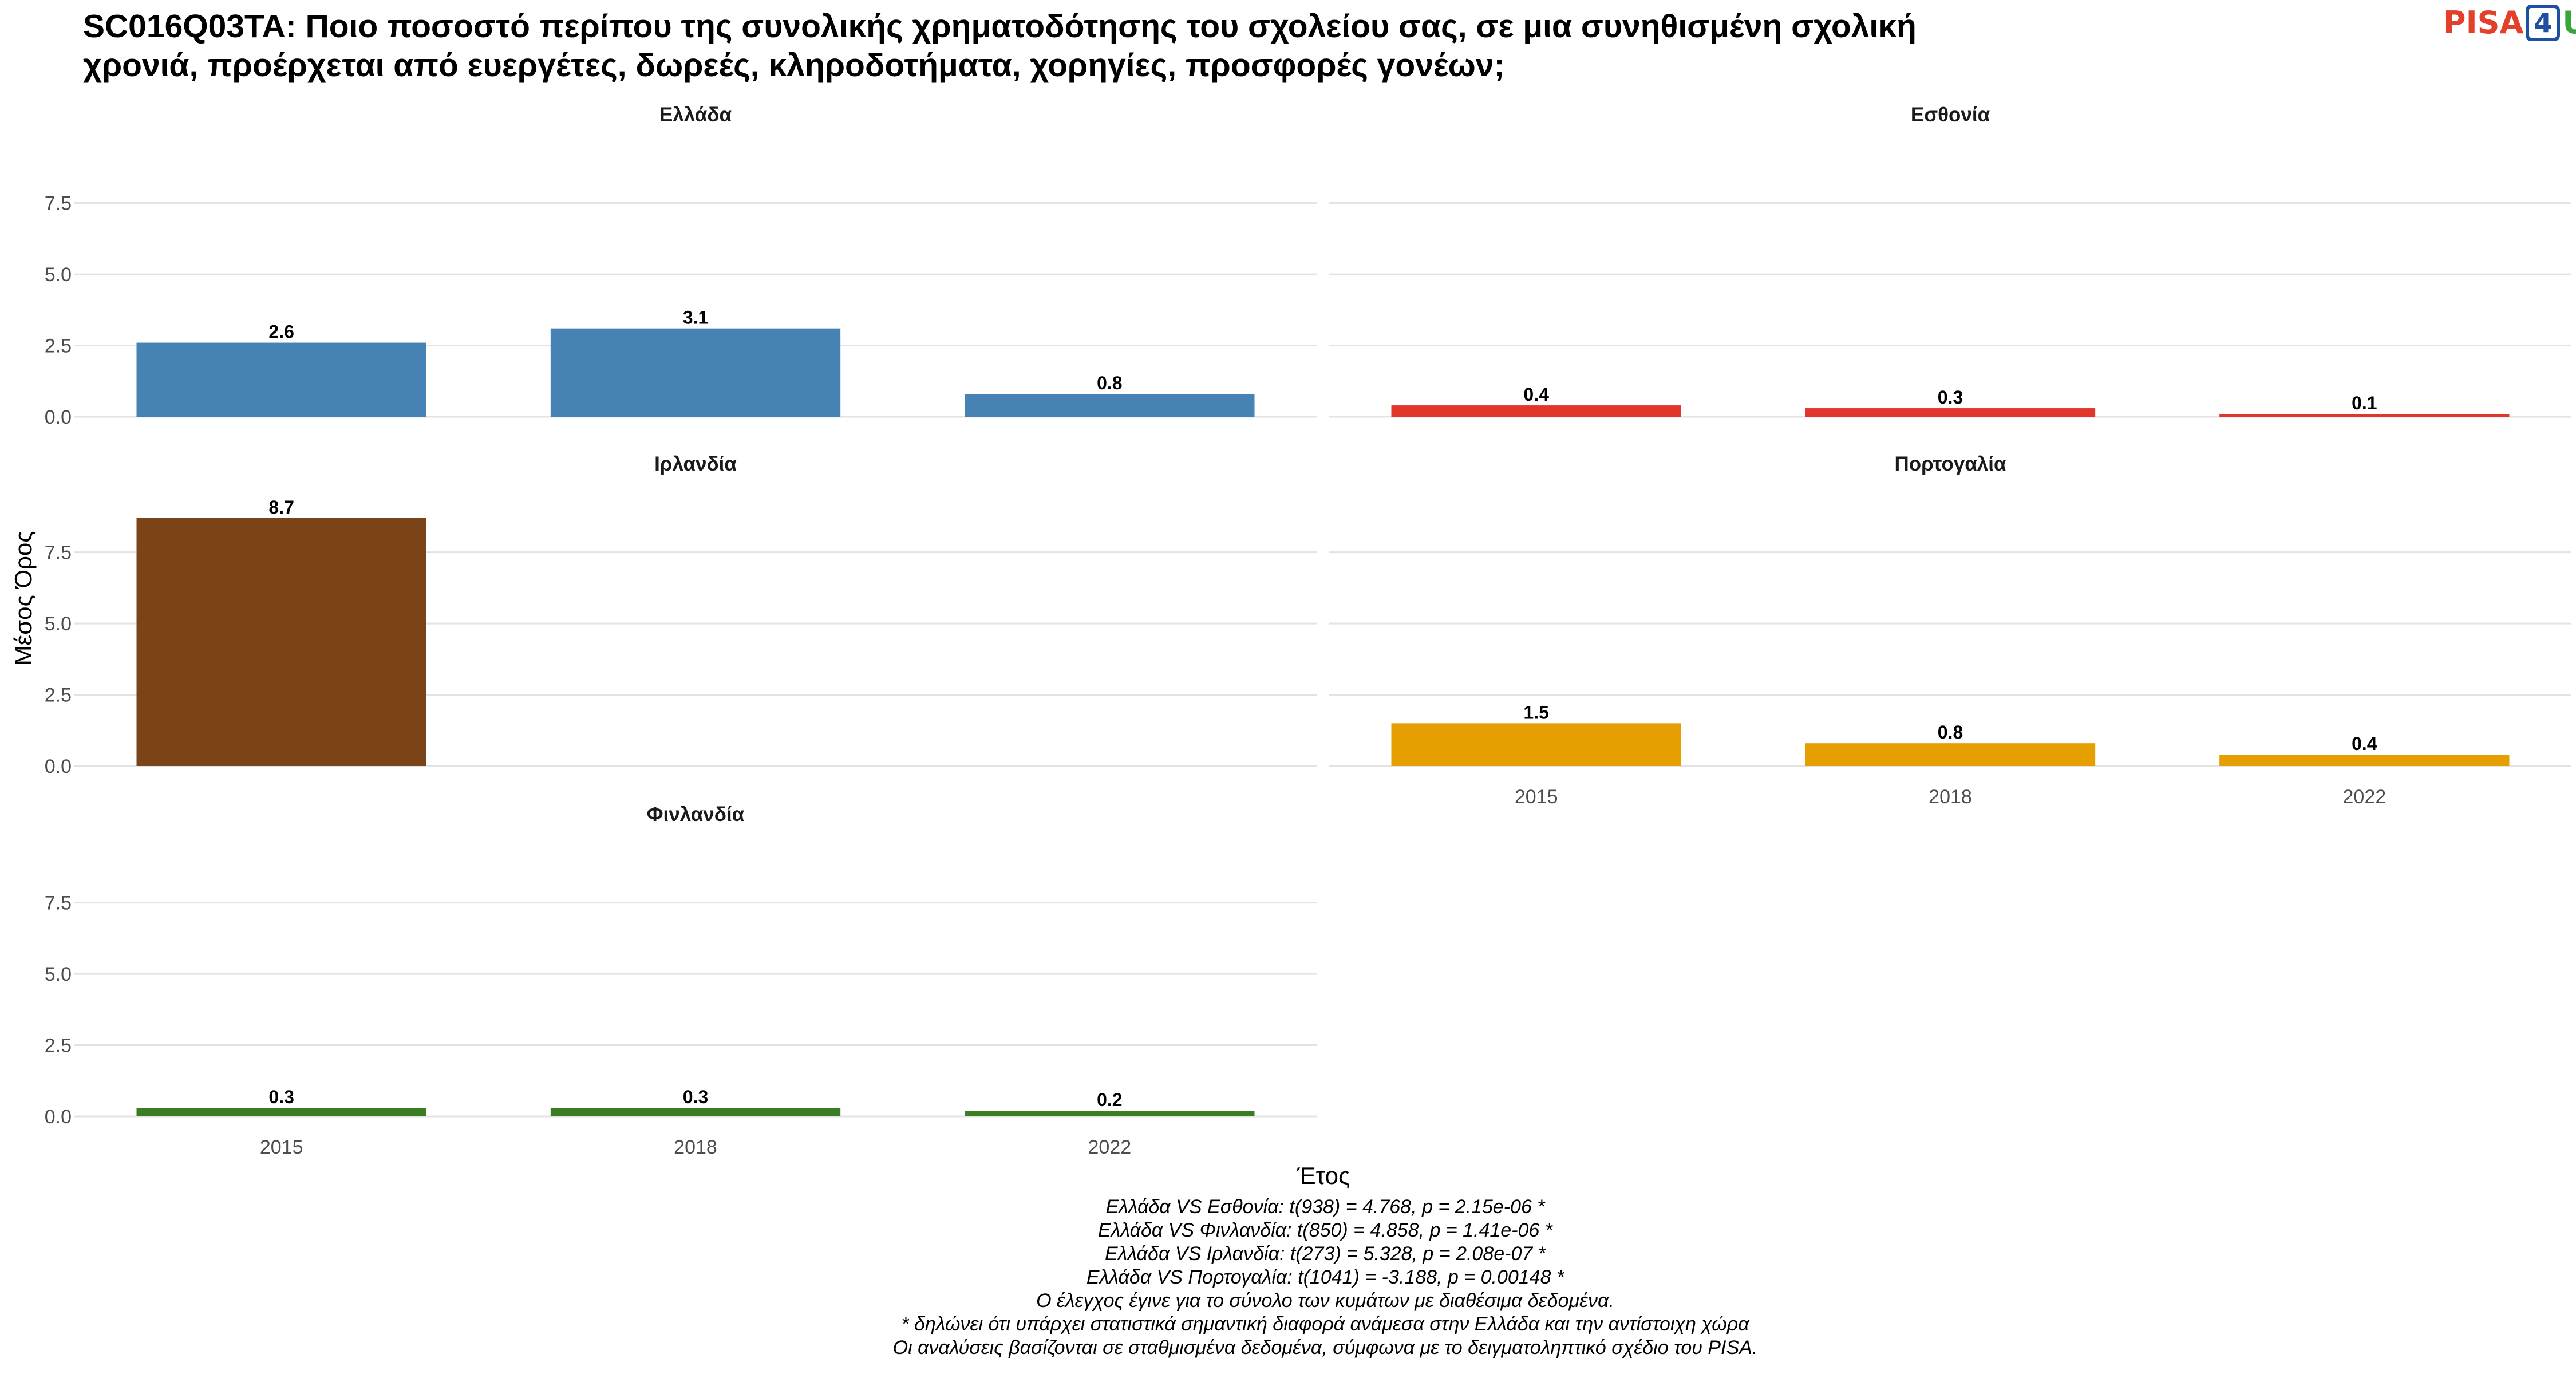 This screenshot has height=1374, width=2576. Describe the element at coordinates (1950, 261) in the screenshot. I see `panel-2: Εσθονία 0.4 0.3 0.1` at that location.